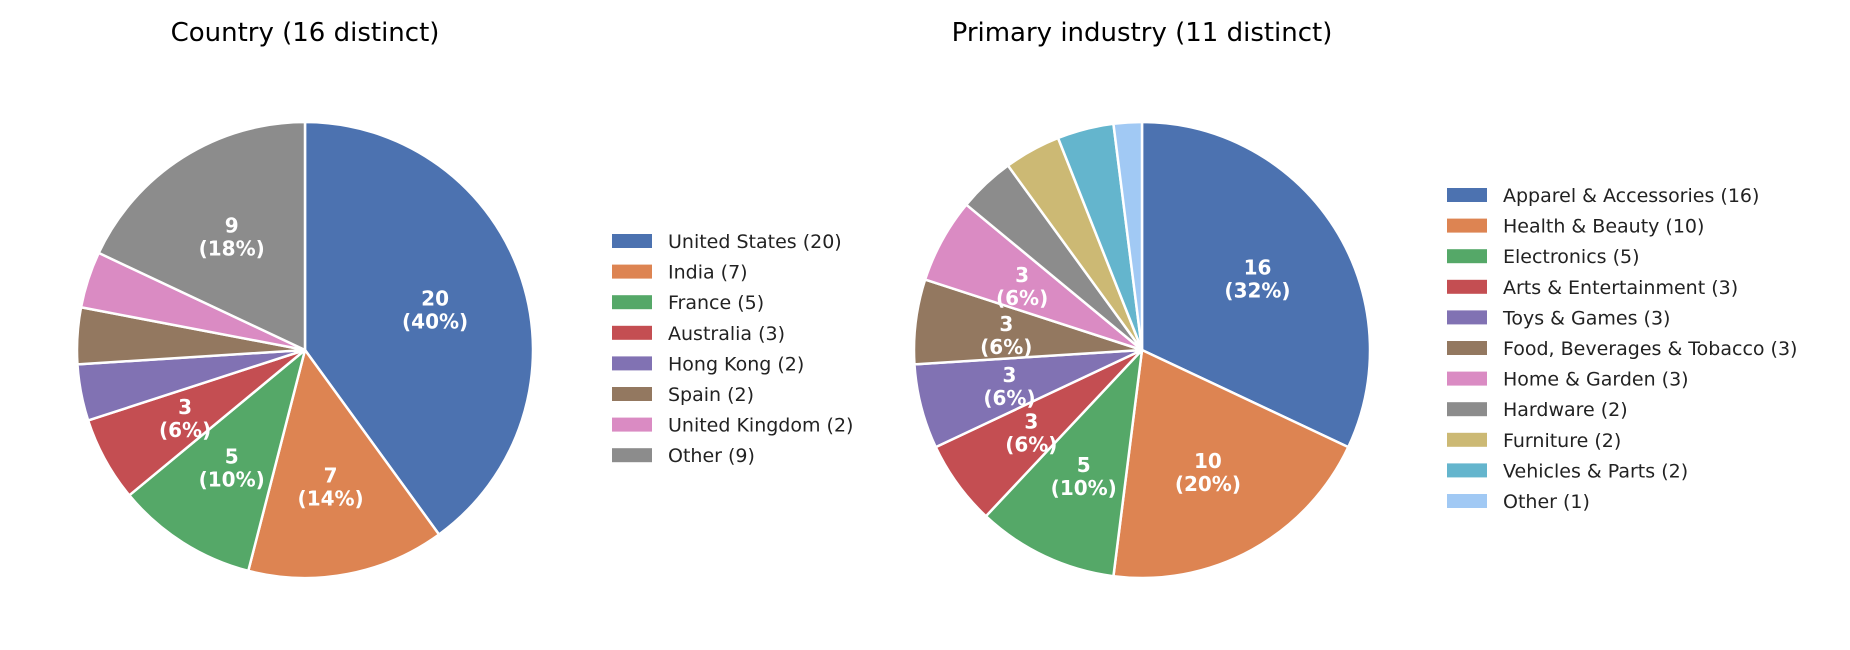 The height and width of the screenshot is (650, 1850). What do you see at coordinates (726, 334) in the screenshot?
I see `legend-label: Australia (3)` at bounding box center [726, 334].